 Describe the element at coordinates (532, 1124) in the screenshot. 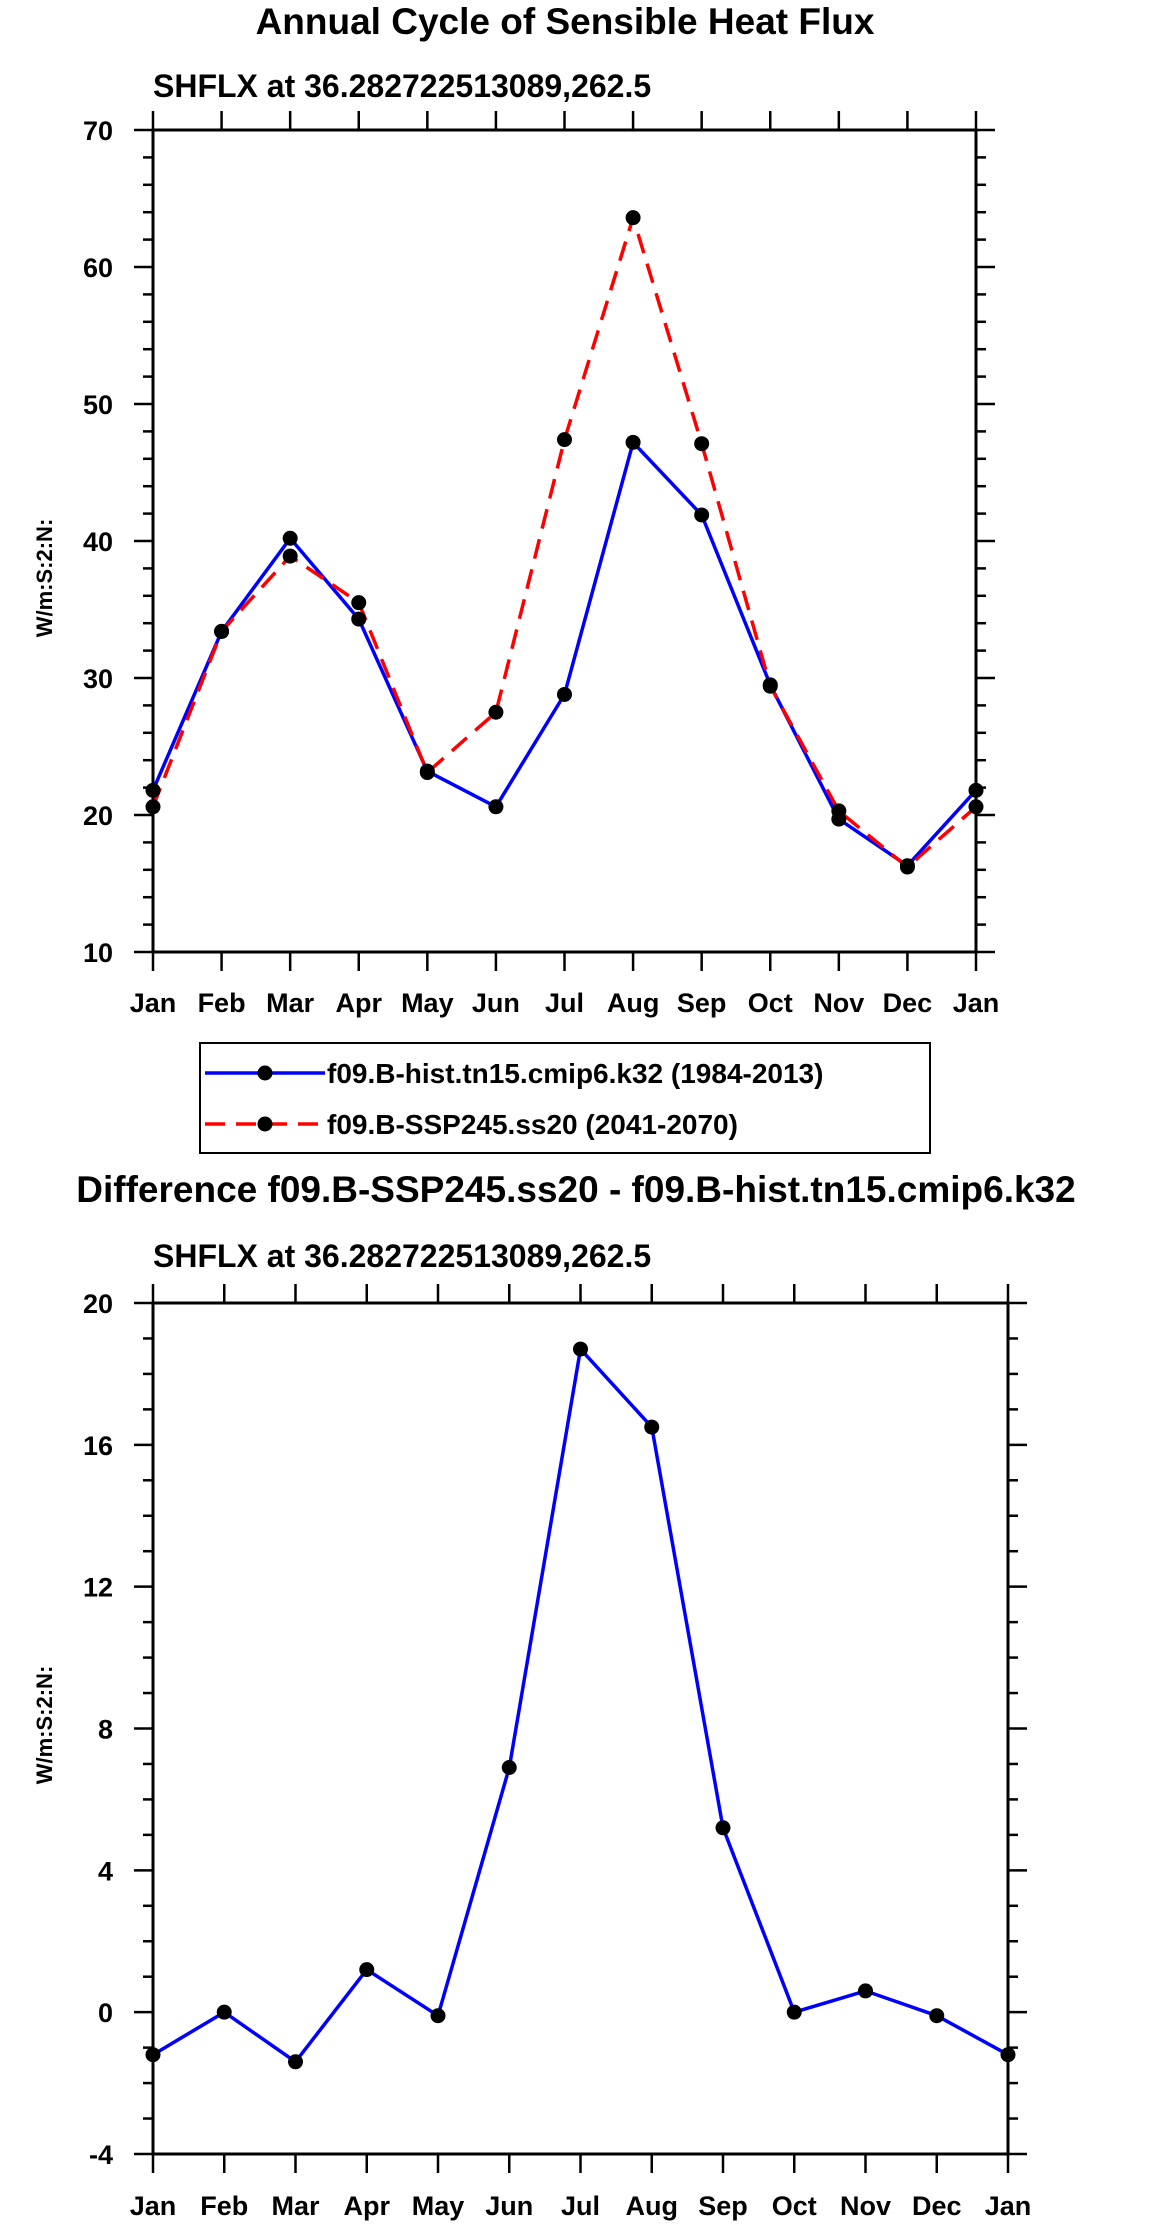

I see `legend-label-ssp: f09.B-SSP245.ss20 (2041-2070)` at that location.